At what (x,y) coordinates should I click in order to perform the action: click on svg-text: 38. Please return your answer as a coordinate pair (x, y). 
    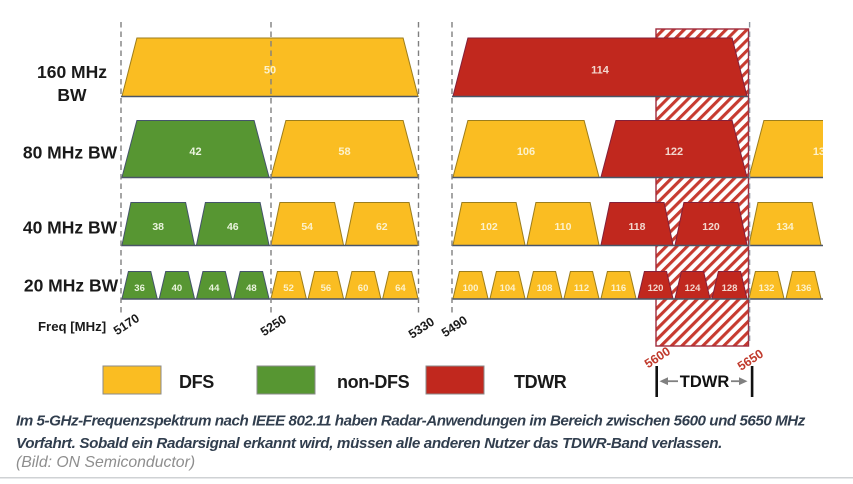
    Looking at the image, I should click on (158, 227).